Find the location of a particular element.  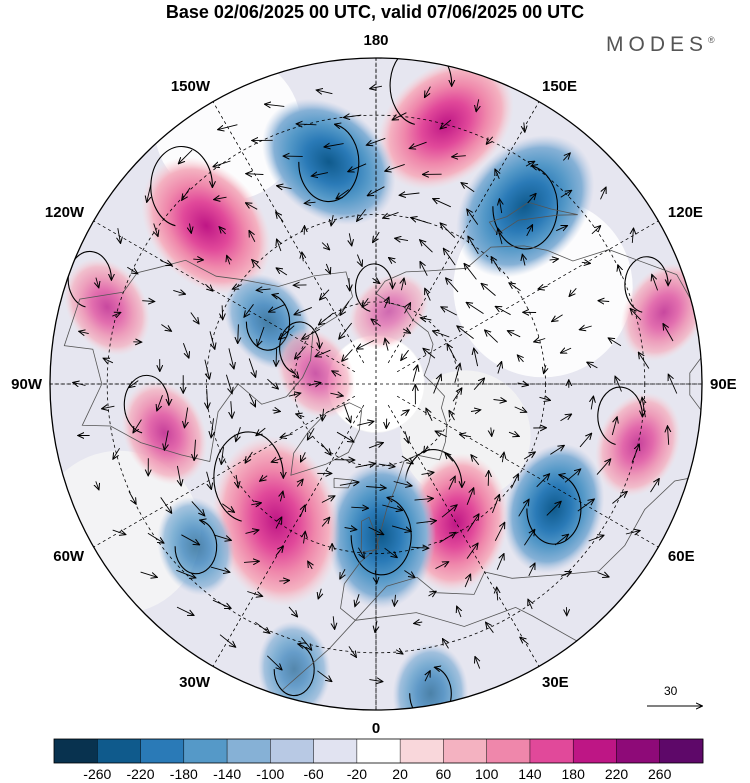

coastline-japan is located at coordinates (533, 218).